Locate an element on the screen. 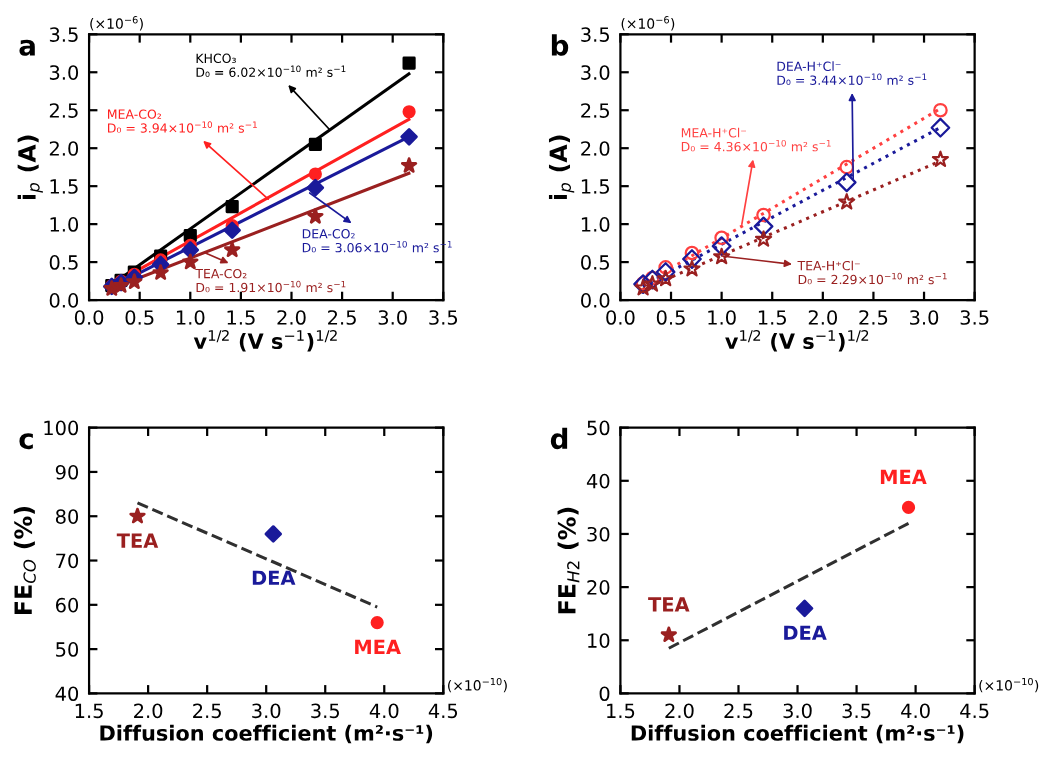 The width and height of the screenshot is (1048, 762). chart-title: b is located at coordinates (560, 45).